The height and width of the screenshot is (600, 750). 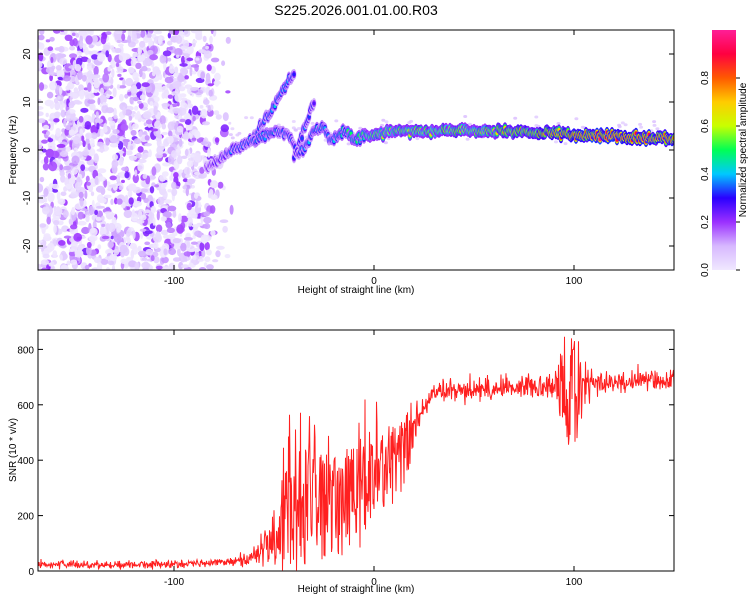 I want to click on colorbar-label: Normalized spectral amplitude, so click(x=743, y=149).